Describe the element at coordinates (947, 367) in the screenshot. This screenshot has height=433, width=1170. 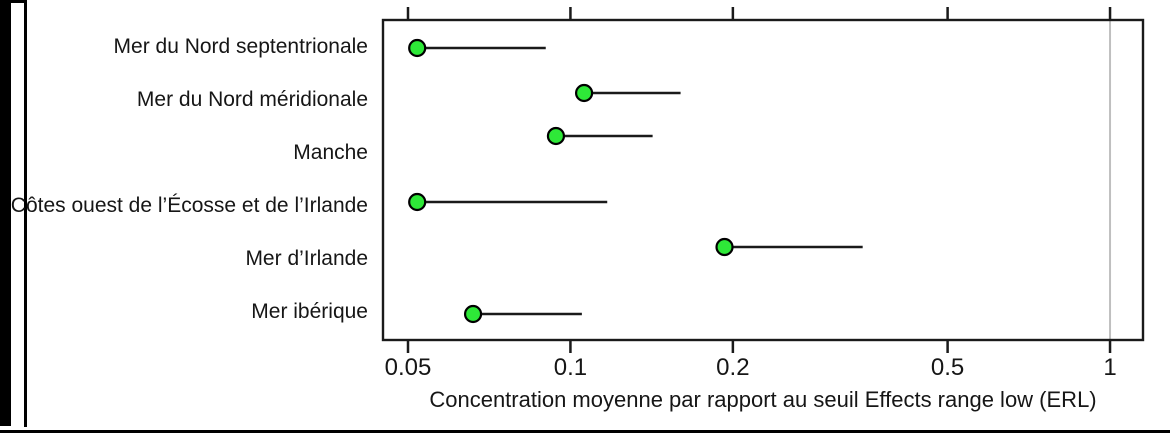
I see `x-axis-tick-label: 0.5` at that location.